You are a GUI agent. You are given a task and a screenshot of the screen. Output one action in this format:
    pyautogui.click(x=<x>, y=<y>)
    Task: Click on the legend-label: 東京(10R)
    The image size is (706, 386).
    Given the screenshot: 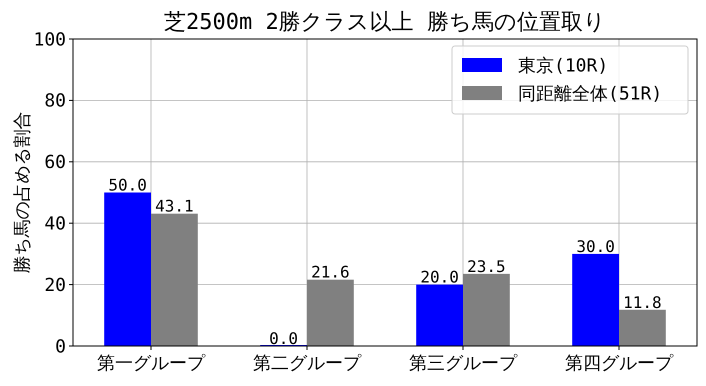 What is the action you would take?
    pyautogui.click(x=563, y=65)
    